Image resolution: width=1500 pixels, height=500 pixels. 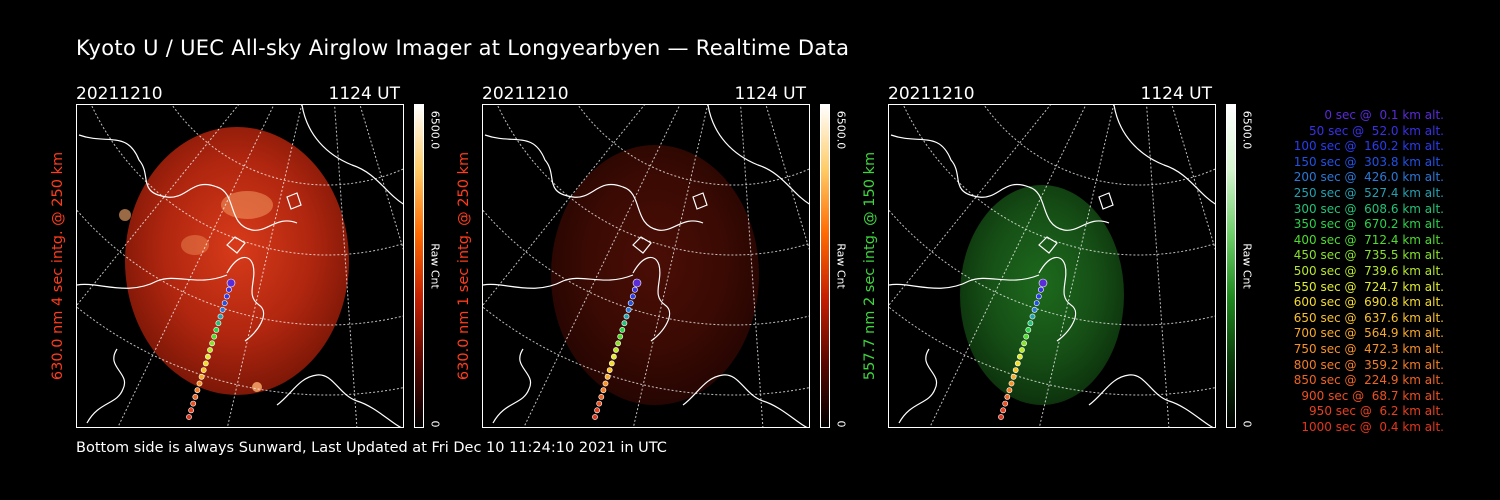 I want to click on legend-entry: 300 sec @ 608.6 km alt., so click(x=1368, y=208).